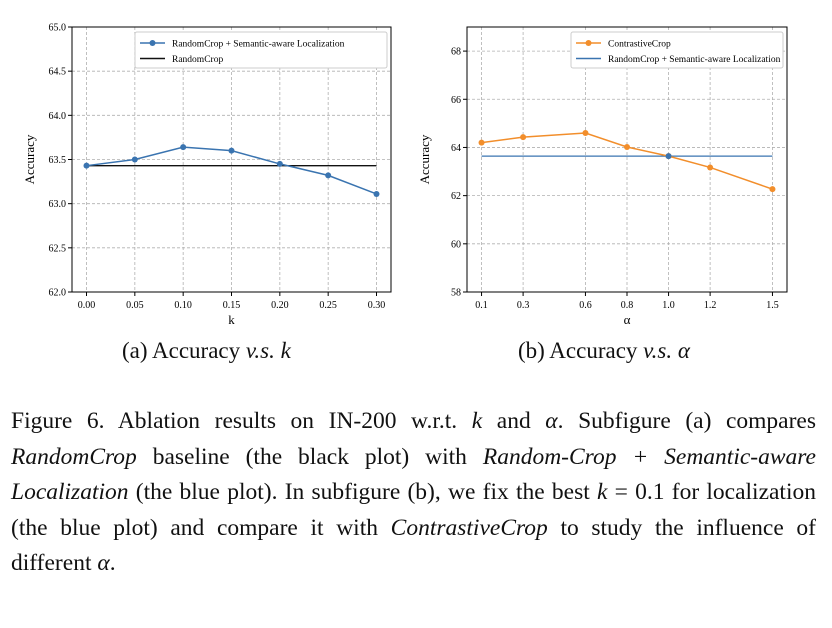  What do you see at coordinates (183, 305) in the screenshot?
I see `x-tick-label: 0.10` at bounding box center [183, 305].